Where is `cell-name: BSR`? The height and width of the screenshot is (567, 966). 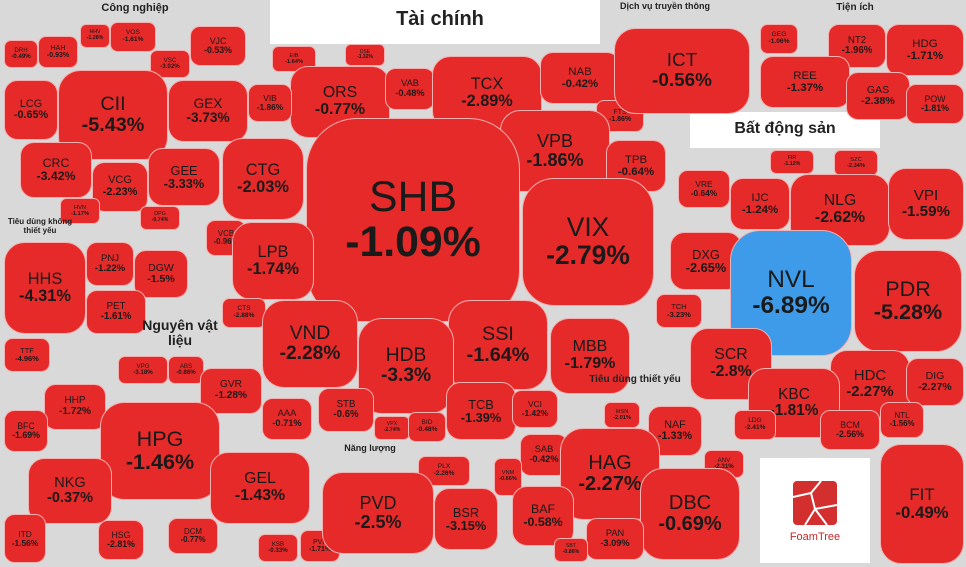 cell-name: BSR is located at coordinates (466, 512).